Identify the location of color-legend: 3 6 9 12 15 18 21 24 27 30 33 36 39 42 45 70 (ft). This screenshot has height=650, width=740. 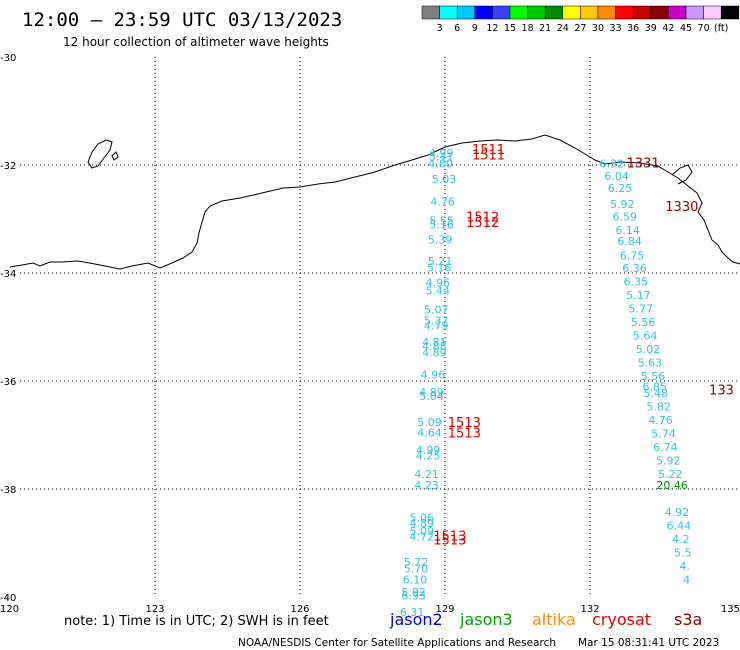
(580, 19).